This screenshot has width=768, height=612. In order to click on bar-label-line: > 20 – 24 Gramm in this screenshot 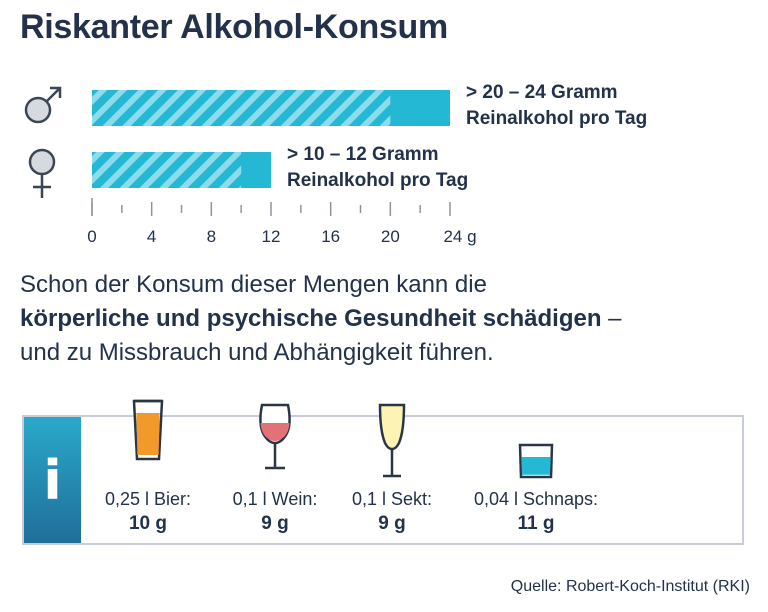, I will do `click(542, 92)`.